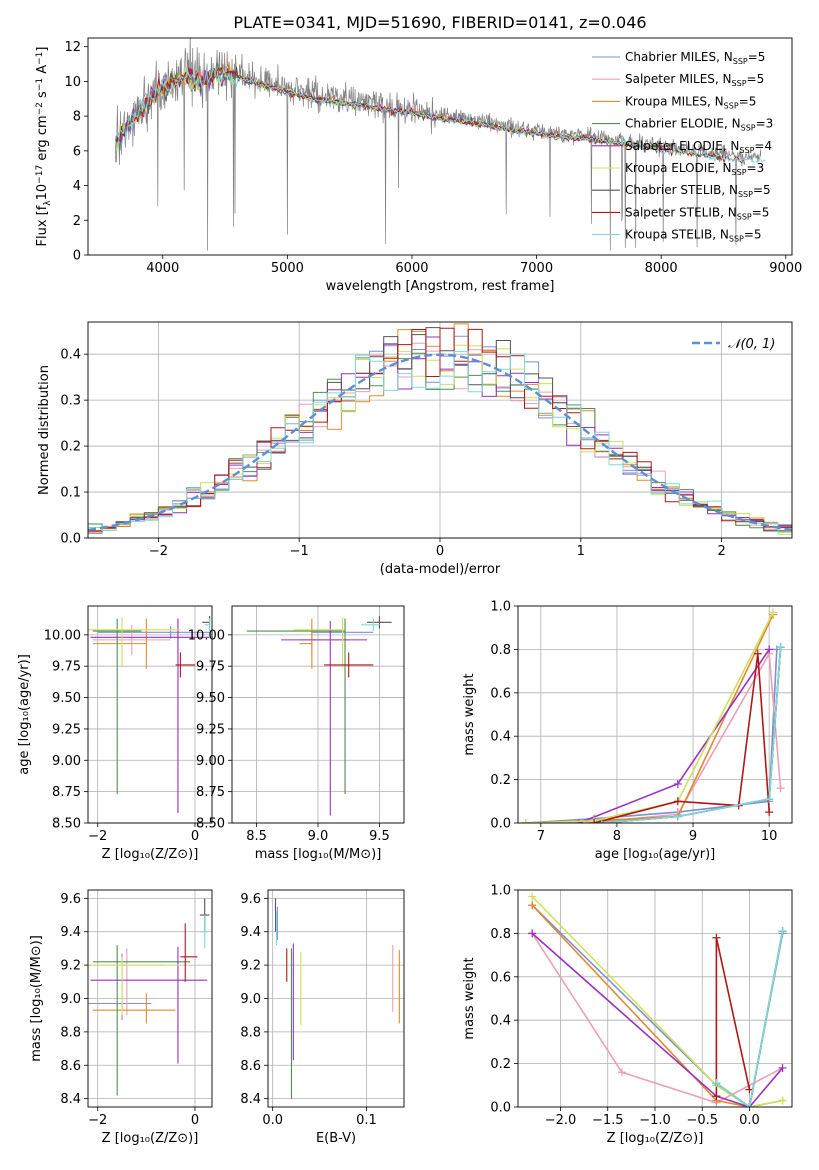  What do you see at coordinates (287, 268) in the screenshot?
I see `x-tick-label: 5000` at bounding box center [287, 268].